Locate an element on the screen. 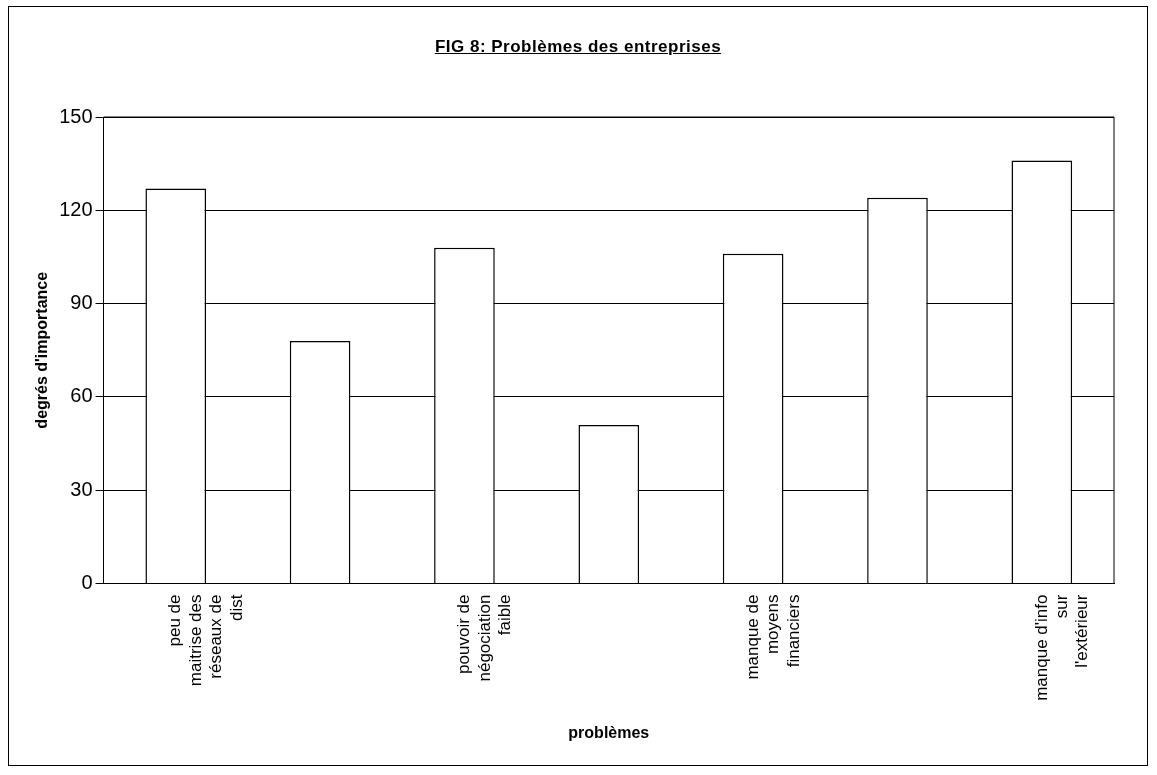  y-tick-label: 120 is located at coordinates (76, 208).